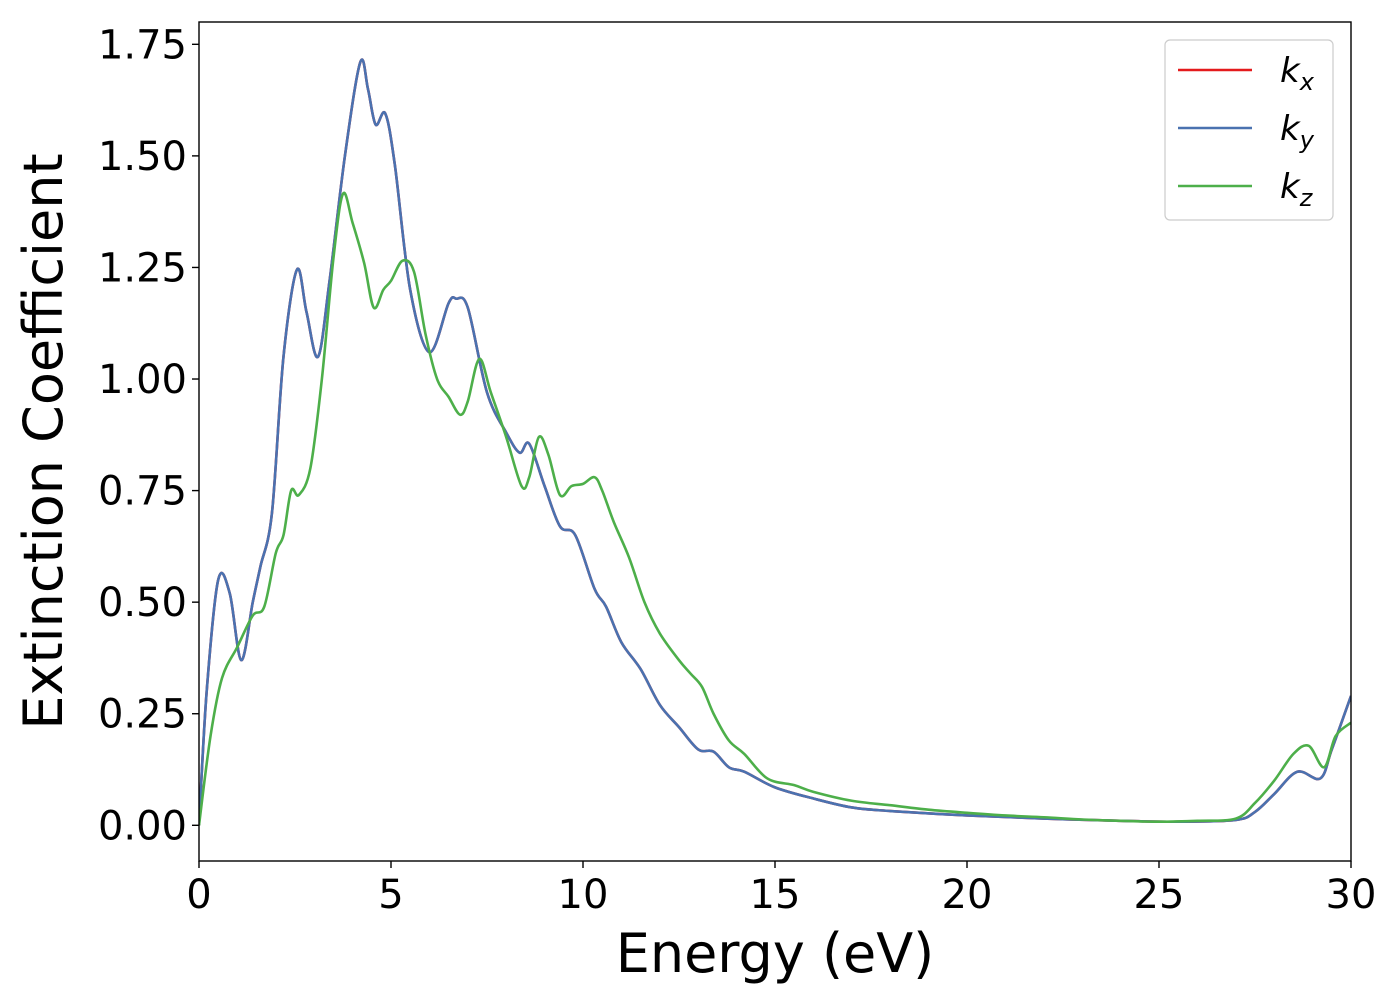  I want to click on legend-label-k-y: ky, so click(1297, 131).